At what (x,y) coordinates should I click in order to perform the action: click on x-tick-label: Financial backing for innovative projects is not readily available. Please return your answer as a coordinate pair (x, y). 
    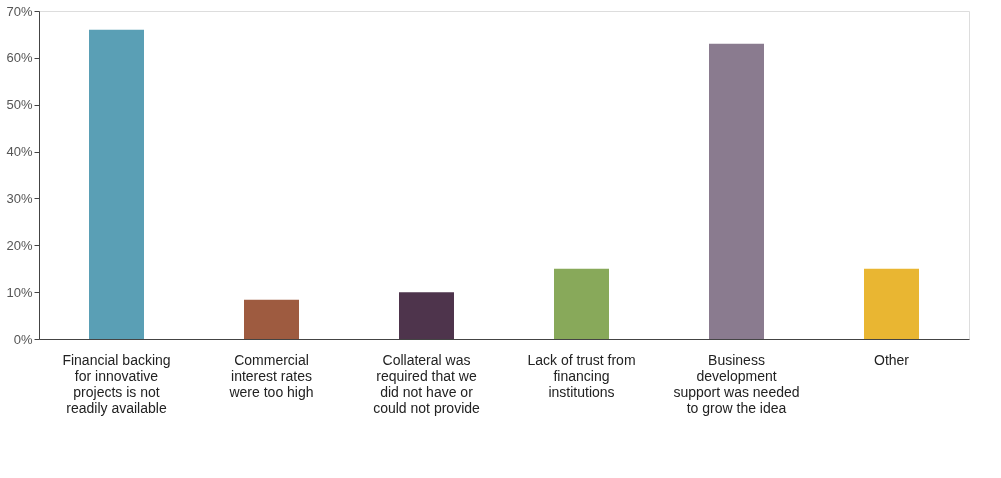
    Looking at the image, I should click on (116, 383).